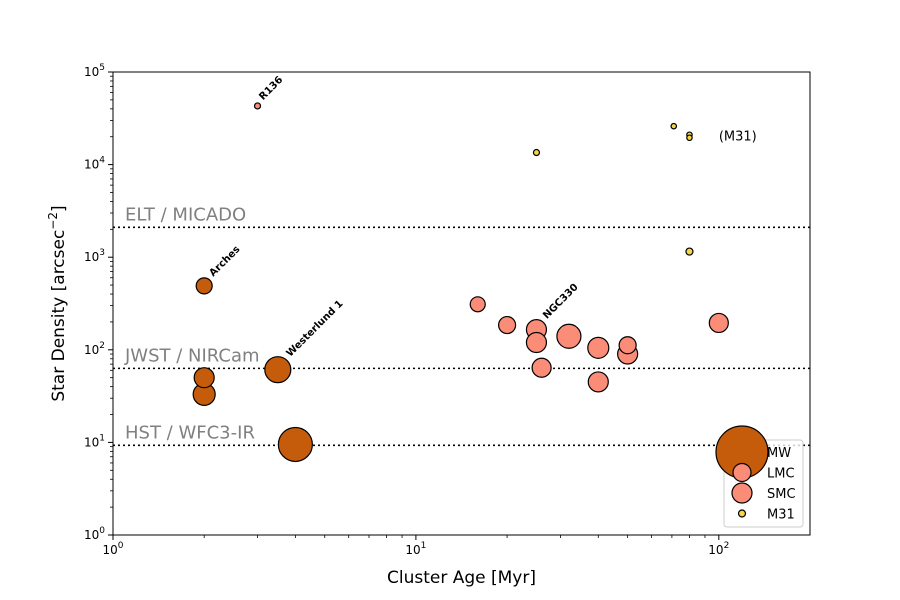 The width and height of the screenshot is (900, 600). I want to click on point-annotation: NGC330, so click(560, 301).